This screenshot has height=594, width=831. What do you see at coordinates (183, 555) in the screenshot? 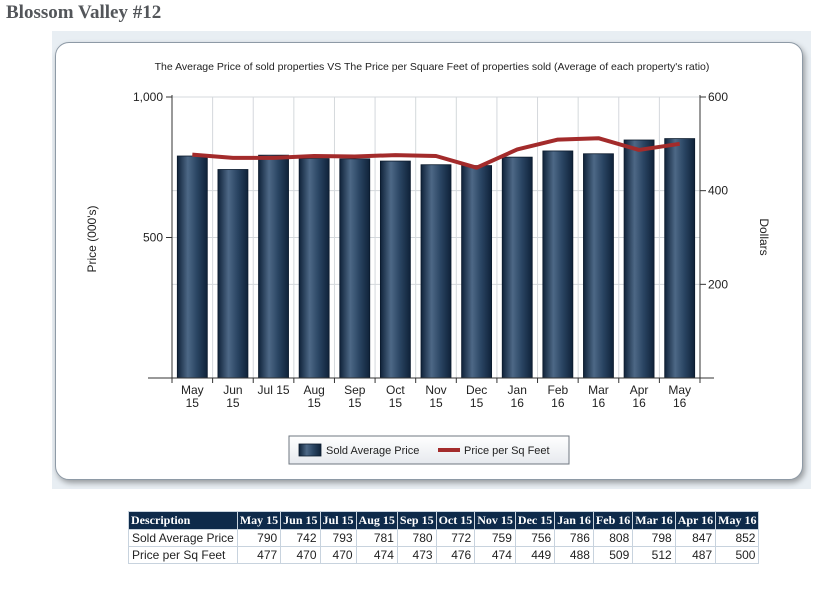
I see `row-label: Price per Sq Feet` at bounding box center [183, 555].